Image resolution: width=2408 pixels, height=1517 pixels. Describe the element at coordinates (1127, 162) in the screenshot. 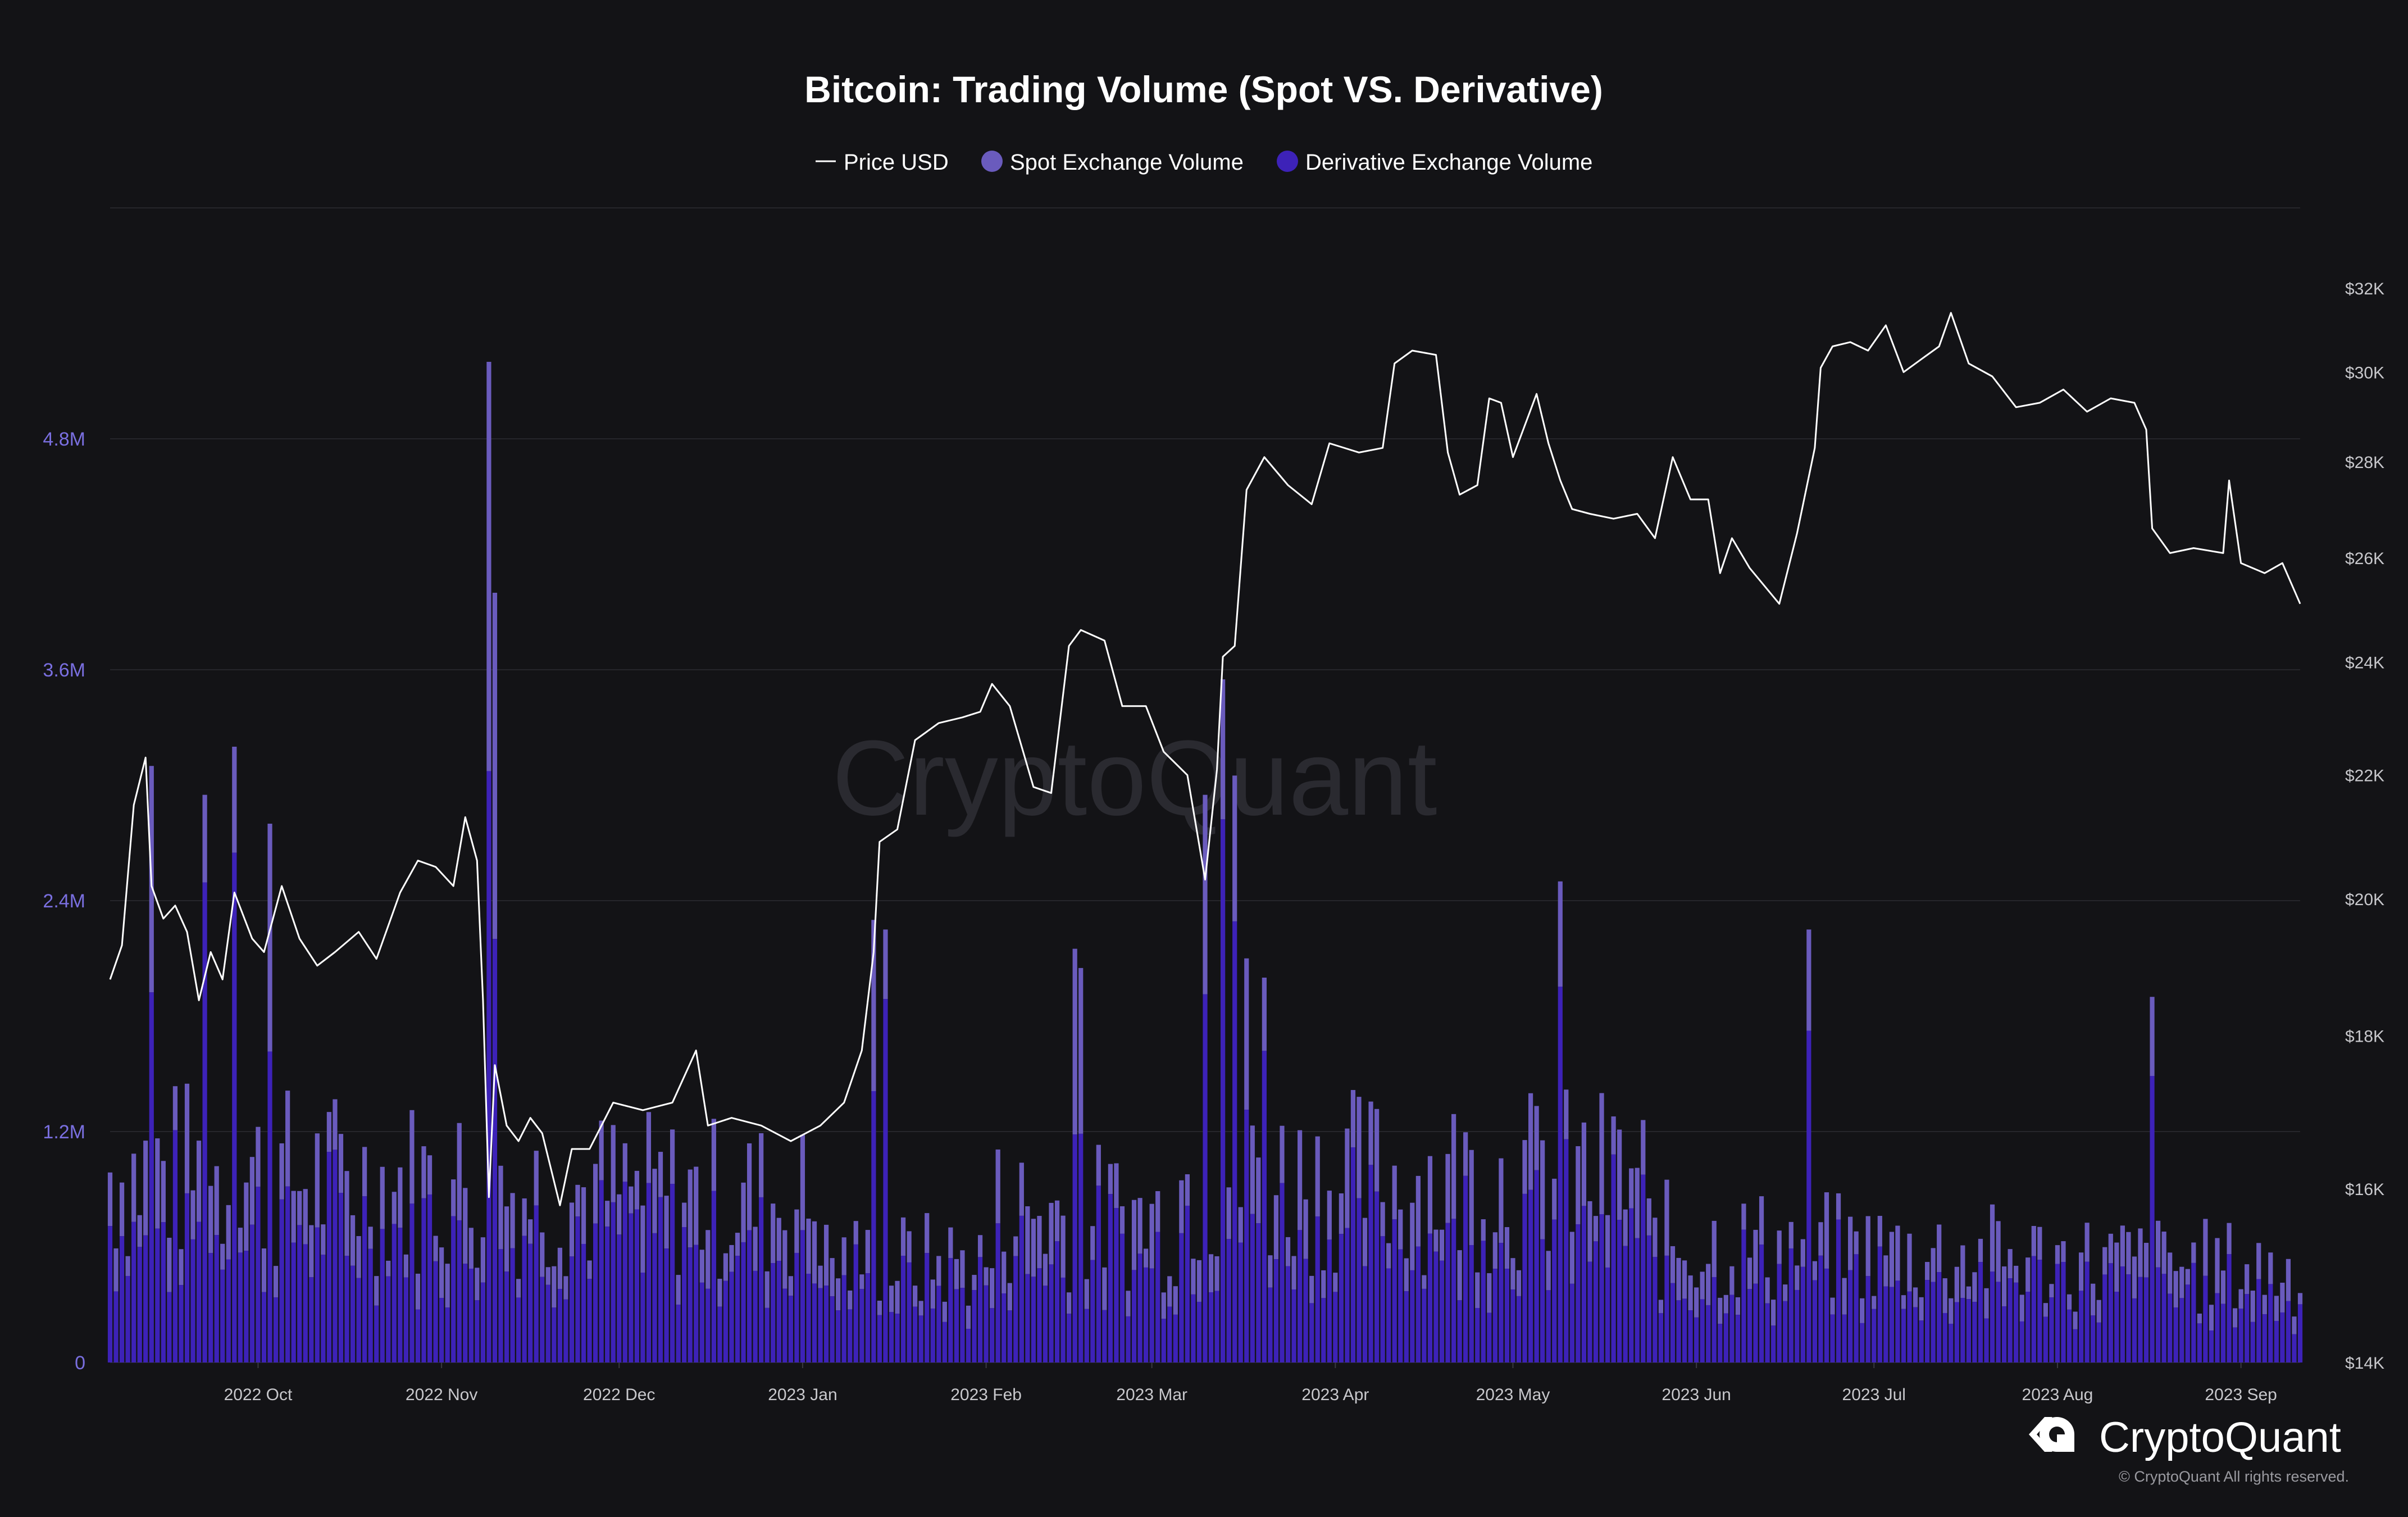

I see `legend-label-spot: Spot Exchange Volume` at that location.